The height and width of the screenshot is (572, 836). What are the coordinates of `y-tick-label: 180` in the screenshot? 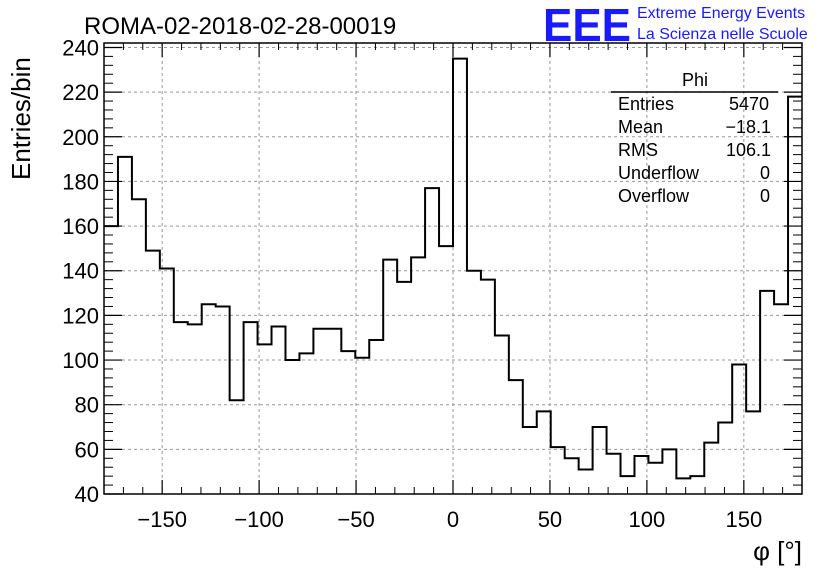 It's located at (80, 181).